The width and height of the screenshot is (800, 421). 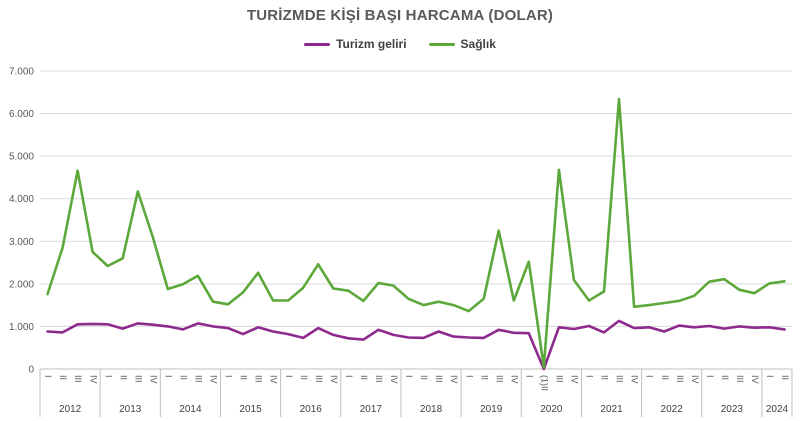 I want to click on y-tick-label: 0, so click(x=31, y=370).